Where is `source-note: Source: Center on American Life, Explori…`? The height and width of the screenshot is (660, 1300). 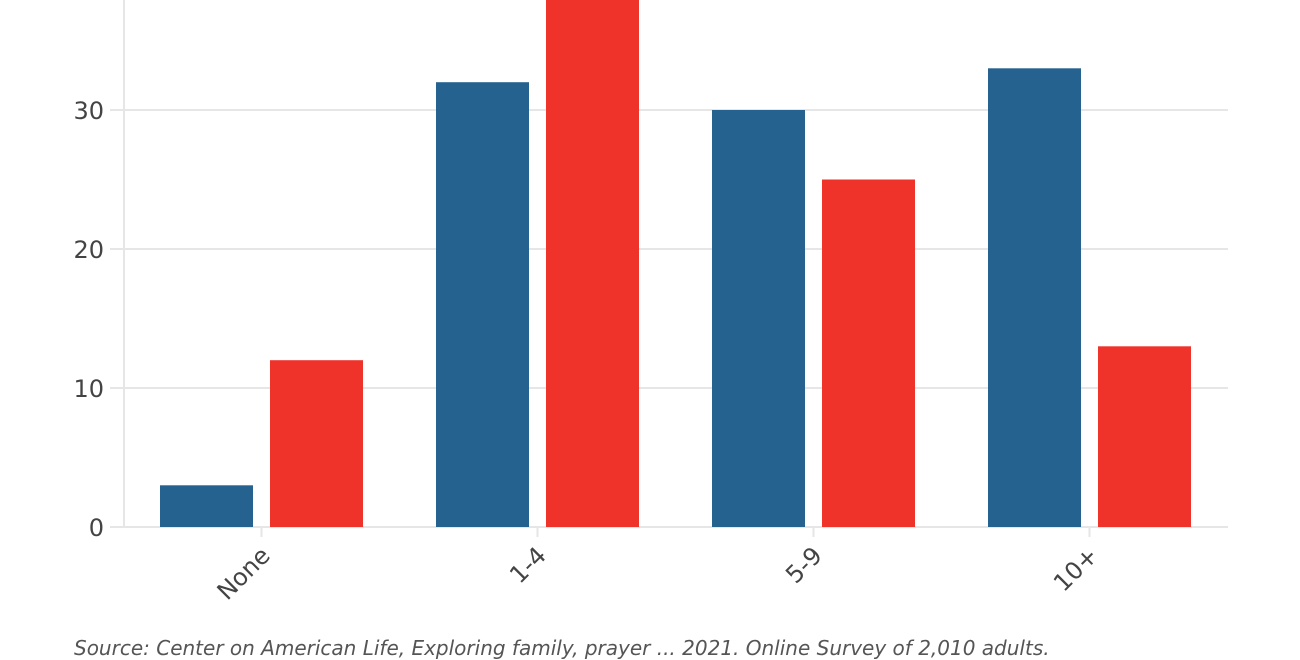 source-note: Source: Center on American Life, Explori… is located at coordinates (562, 648).